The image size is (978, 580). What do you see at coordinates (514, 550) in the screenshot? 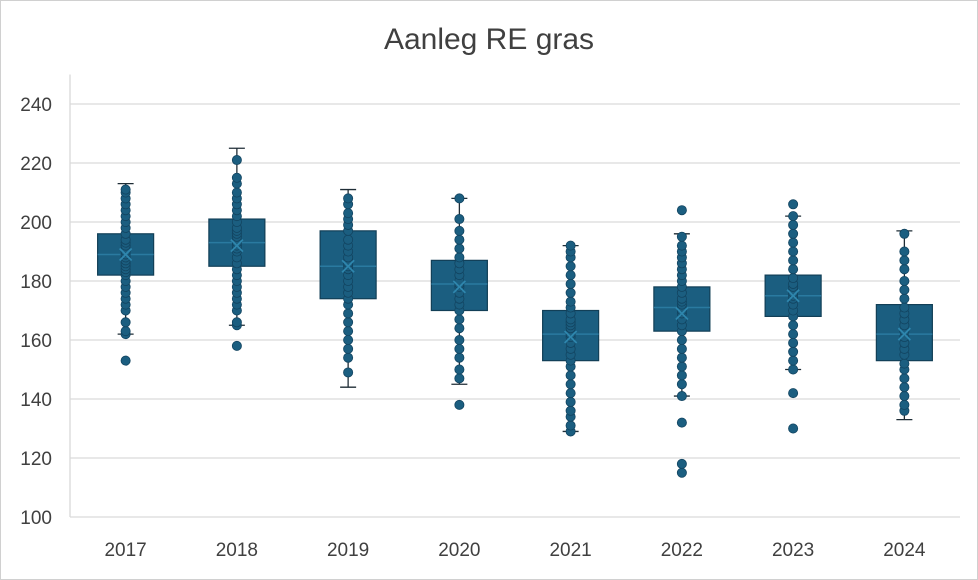
I see `x-axis-ticks: 2017 2018 2019 2020 2021 2022 2023 2024` at bounding box center [514, 550].